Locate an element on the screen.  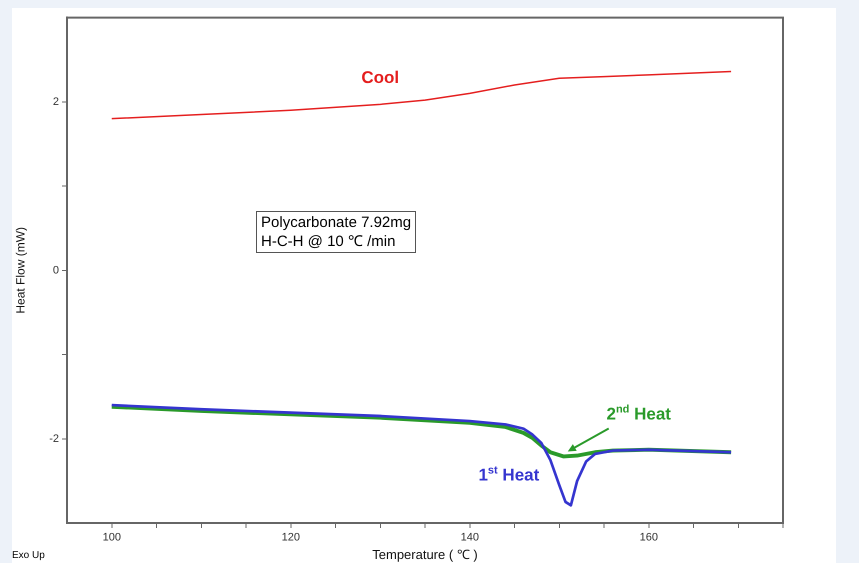
series-label: Cool is located at coordinates (380, 78).